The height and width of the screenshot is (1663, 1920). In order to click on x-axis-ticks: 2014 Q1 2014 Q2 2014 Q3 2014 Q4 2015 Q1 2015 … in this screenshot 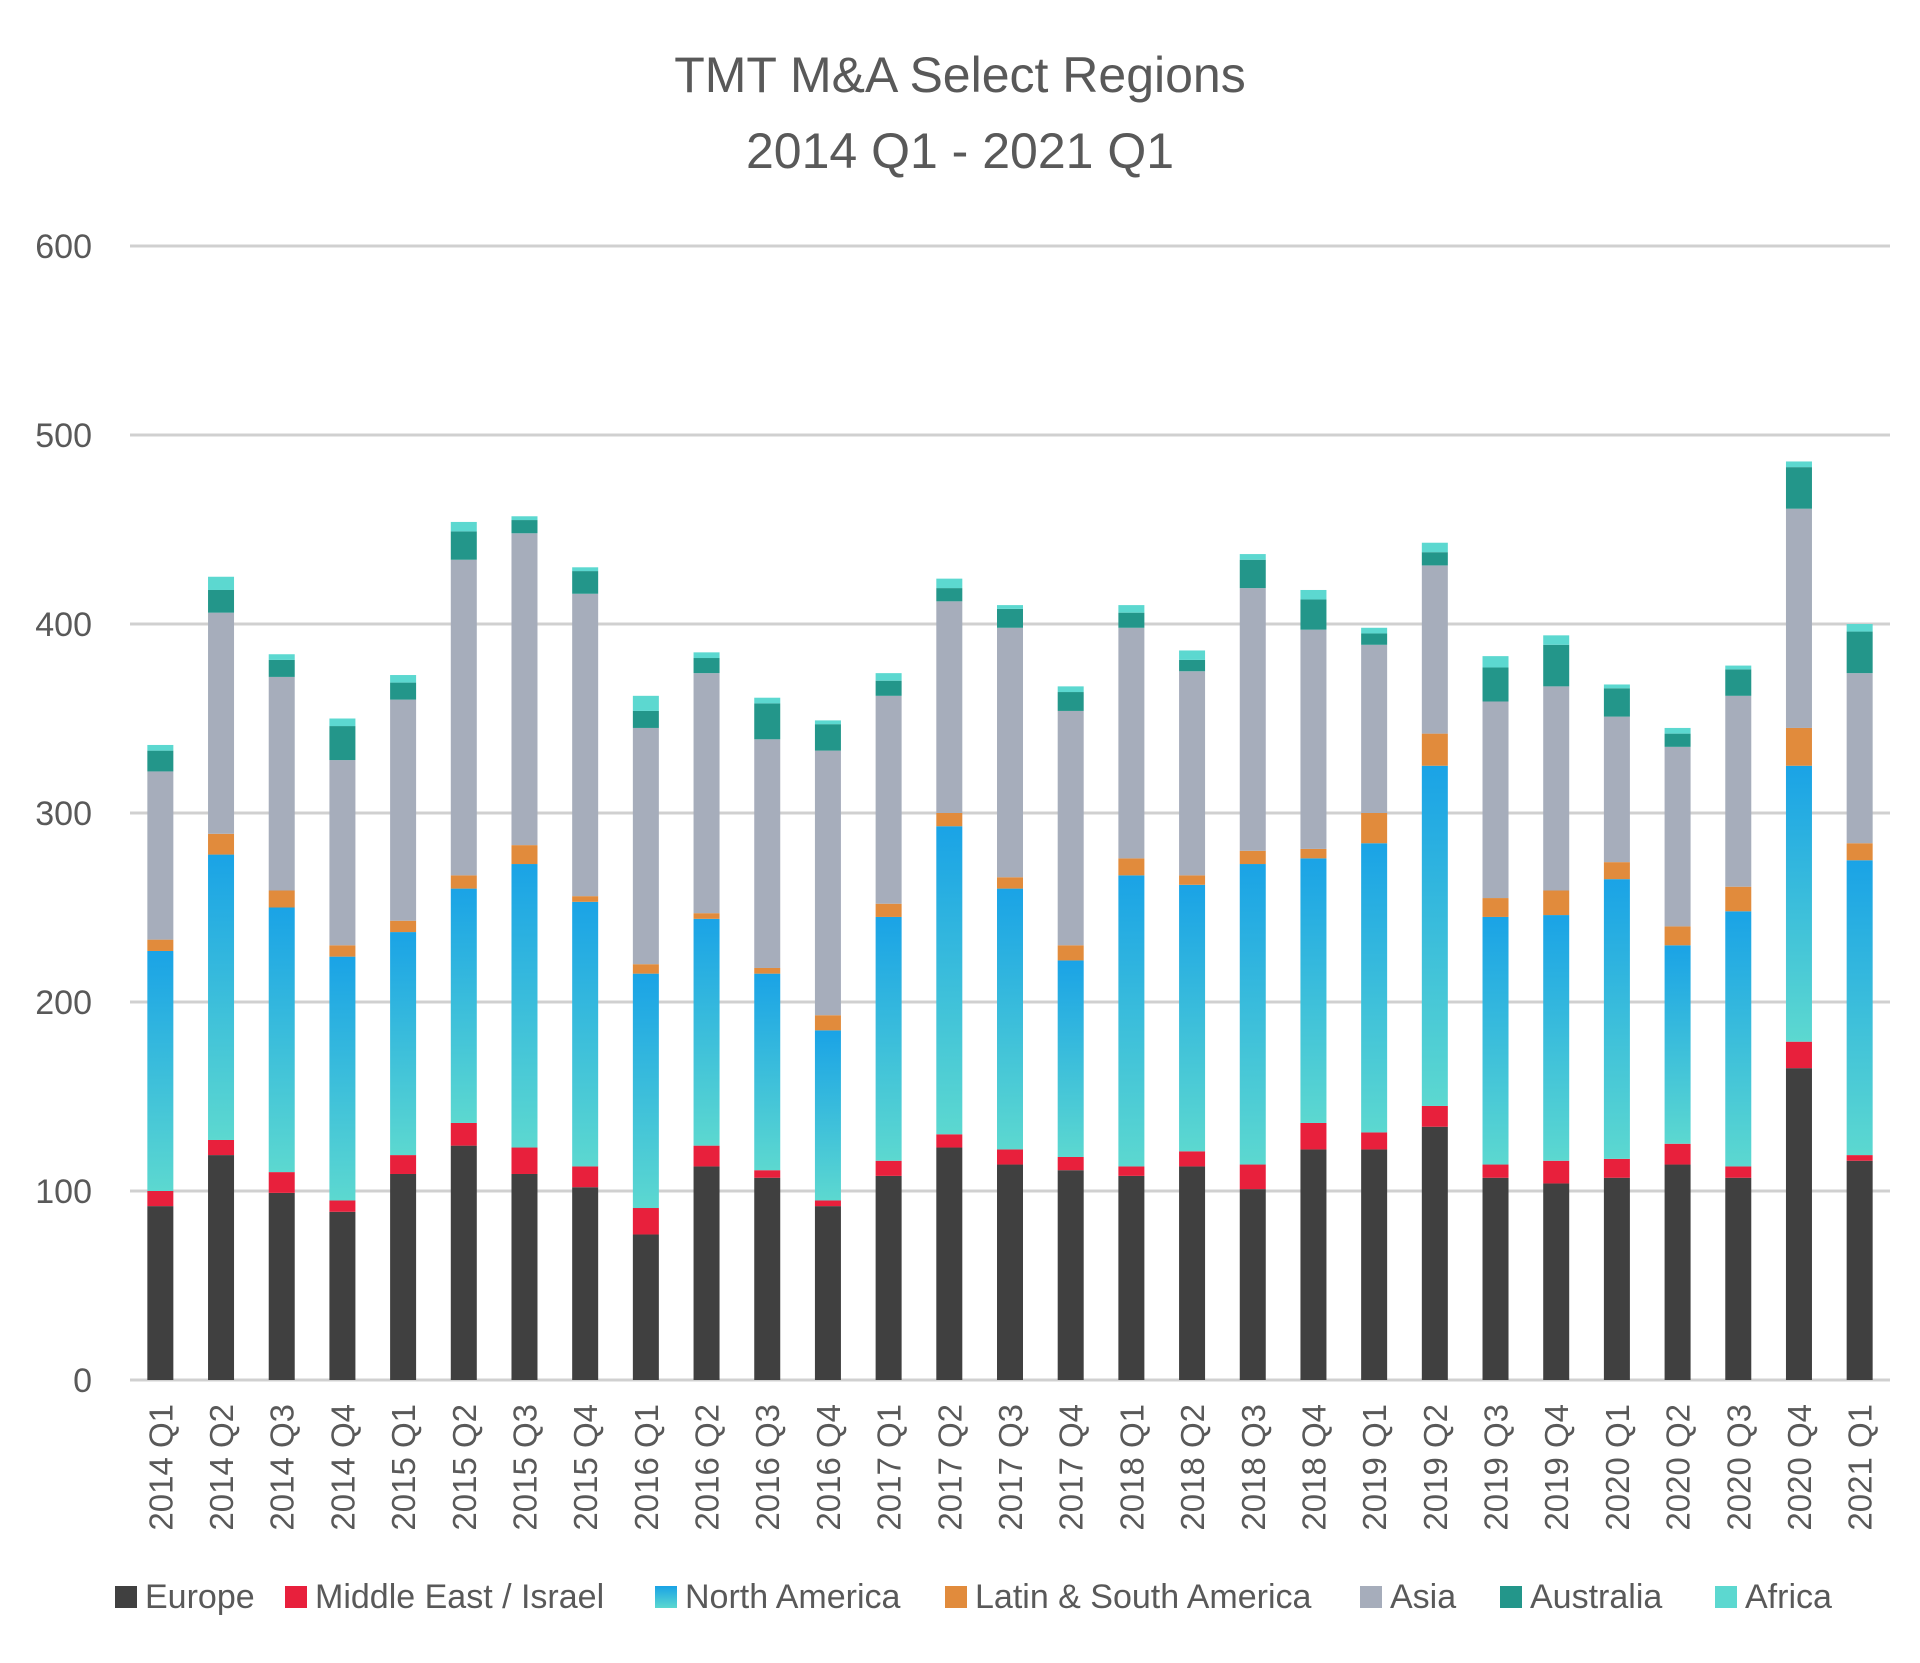, I will do `click(1010, 1467)`.